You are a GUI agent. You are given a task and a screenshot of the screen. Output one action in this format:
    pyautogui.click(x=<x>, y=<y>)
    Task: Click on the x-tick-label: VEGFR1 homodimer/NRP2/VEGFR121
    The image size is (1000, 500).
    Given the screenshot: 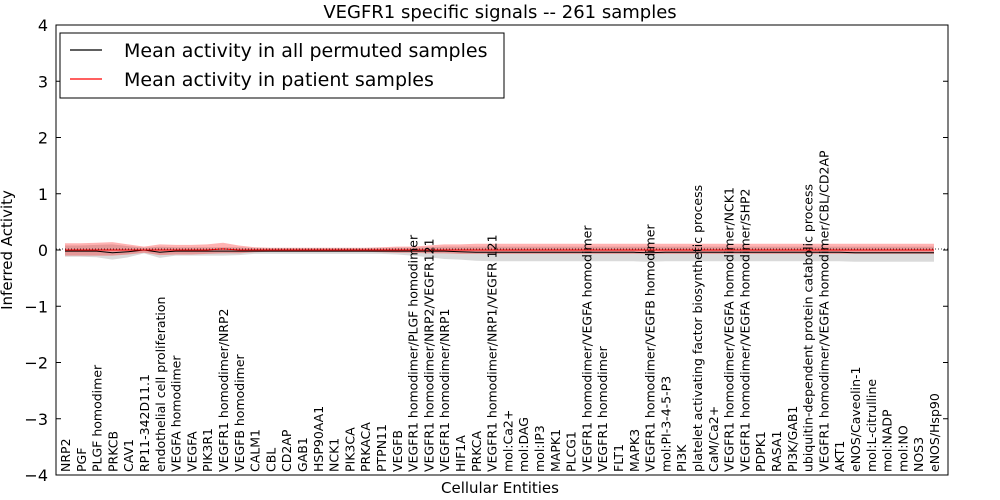 What is the action you would take?
    pyautogui.click(x=428, y=355)
    